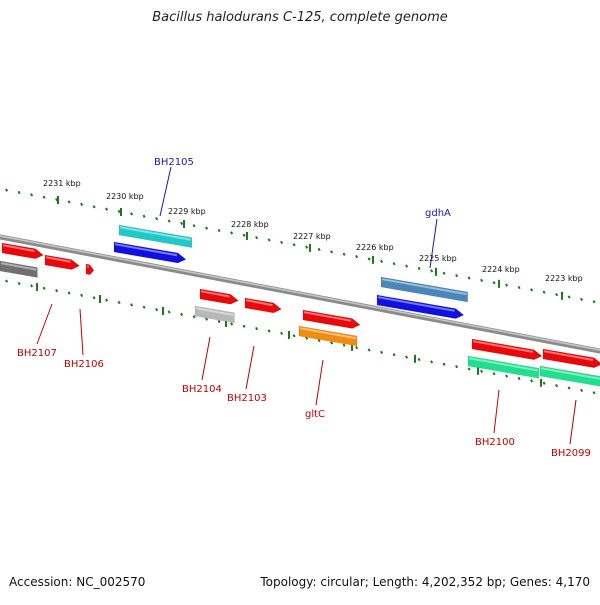 The height and width of the screenshot is (605, 600). I want to click on kbp-label-2231: 2231 kbp, so click(62, 183).